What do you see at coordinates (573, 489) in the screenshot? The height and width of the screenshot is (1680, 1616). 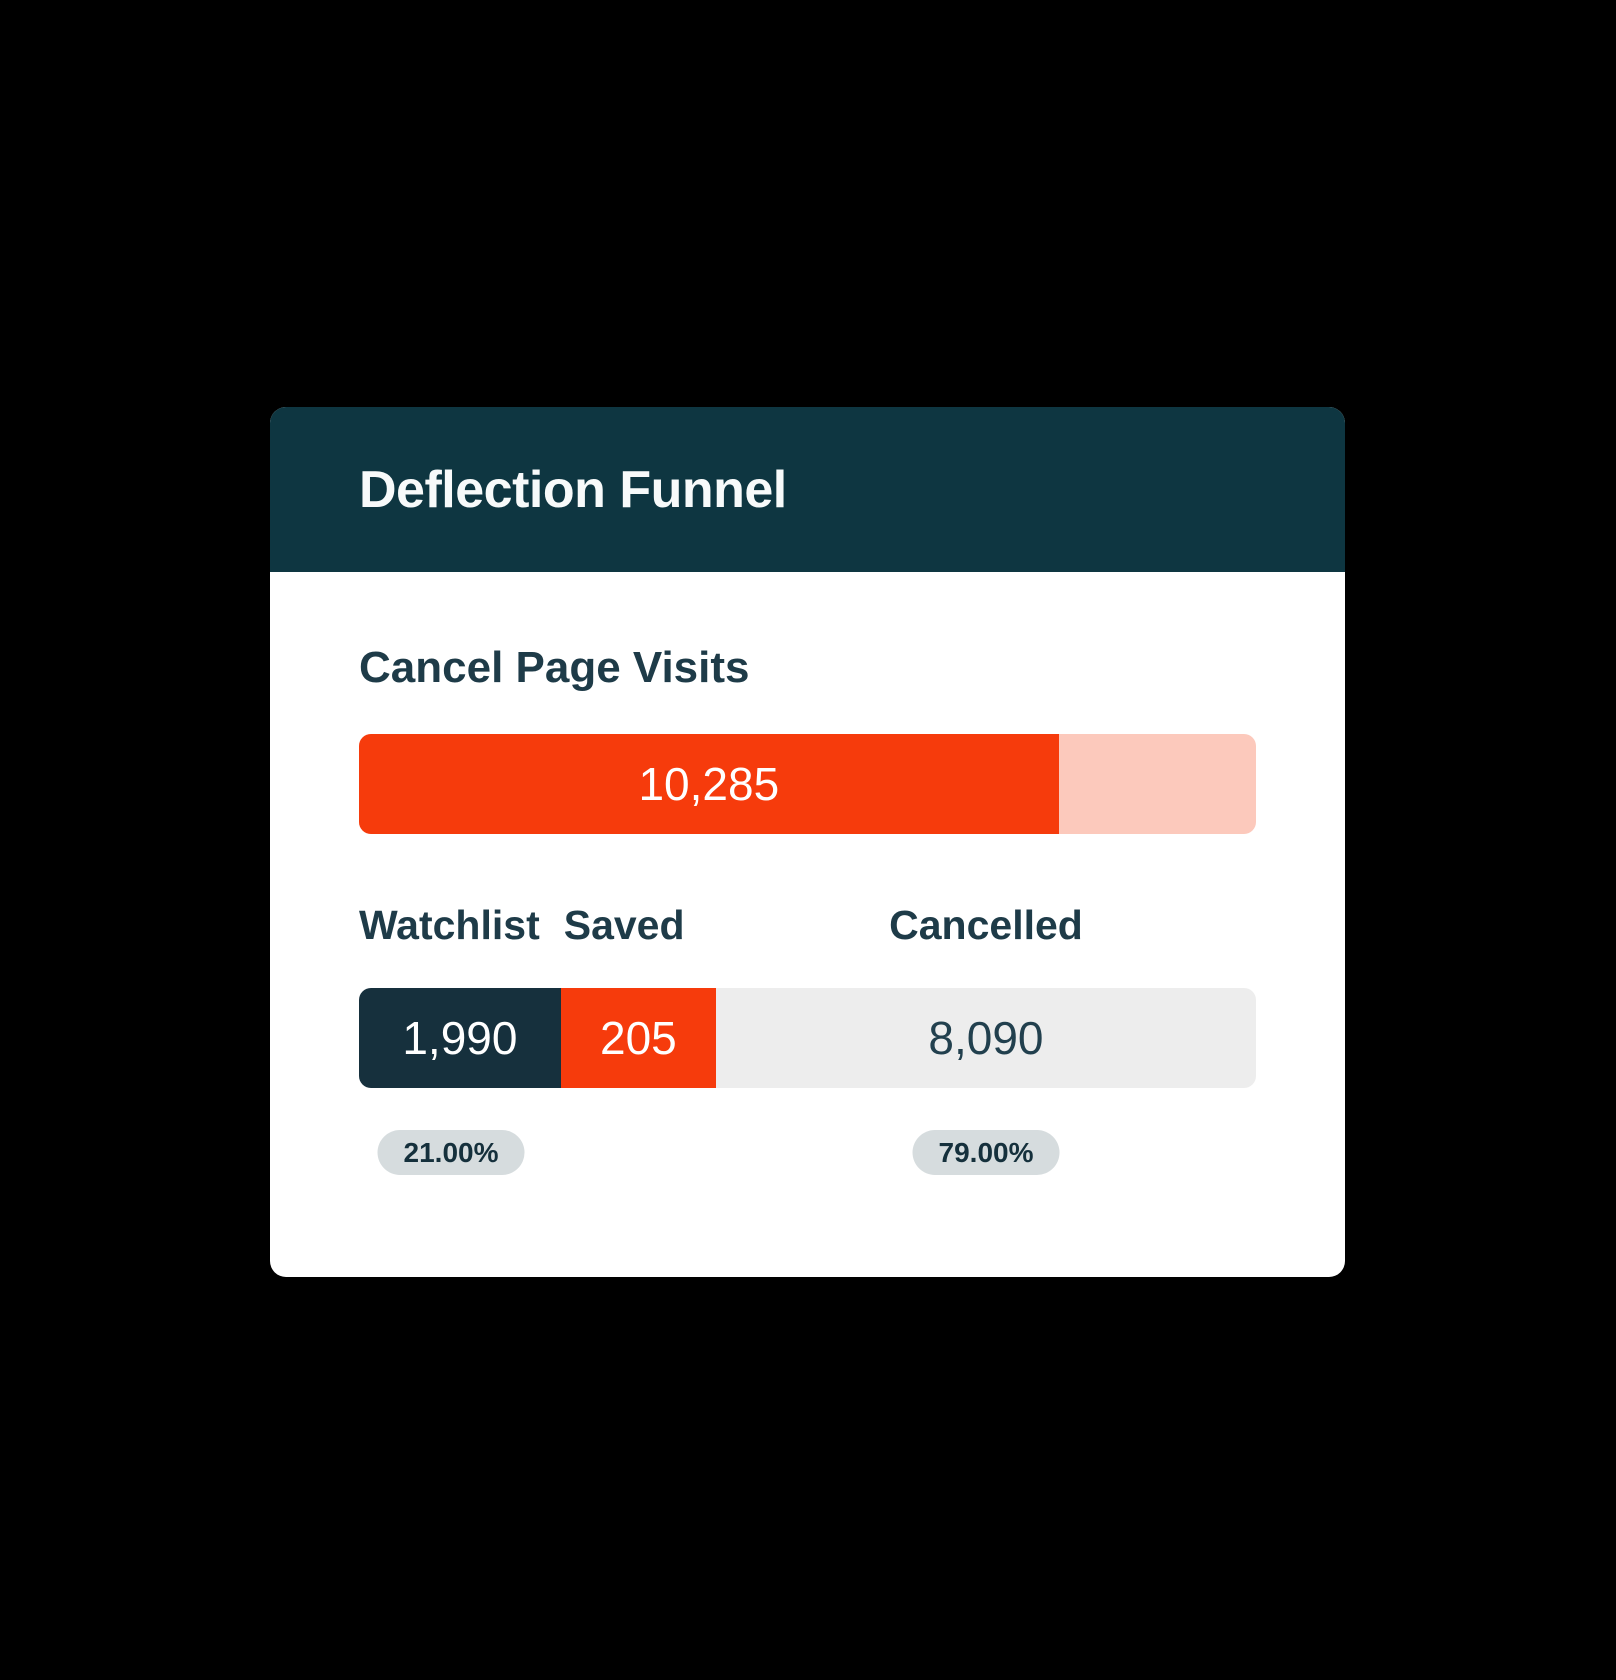 I see `card-title: Deflection Funnel` at bounding box center [573, 489].